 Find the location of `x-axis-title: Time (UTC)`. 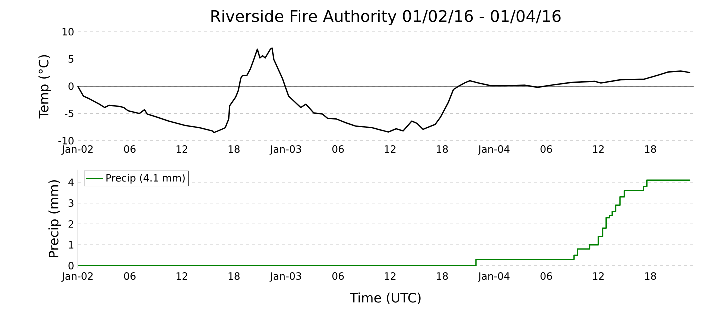

x-axis-title: Time (UTC) is located at coordinates (385, 298).